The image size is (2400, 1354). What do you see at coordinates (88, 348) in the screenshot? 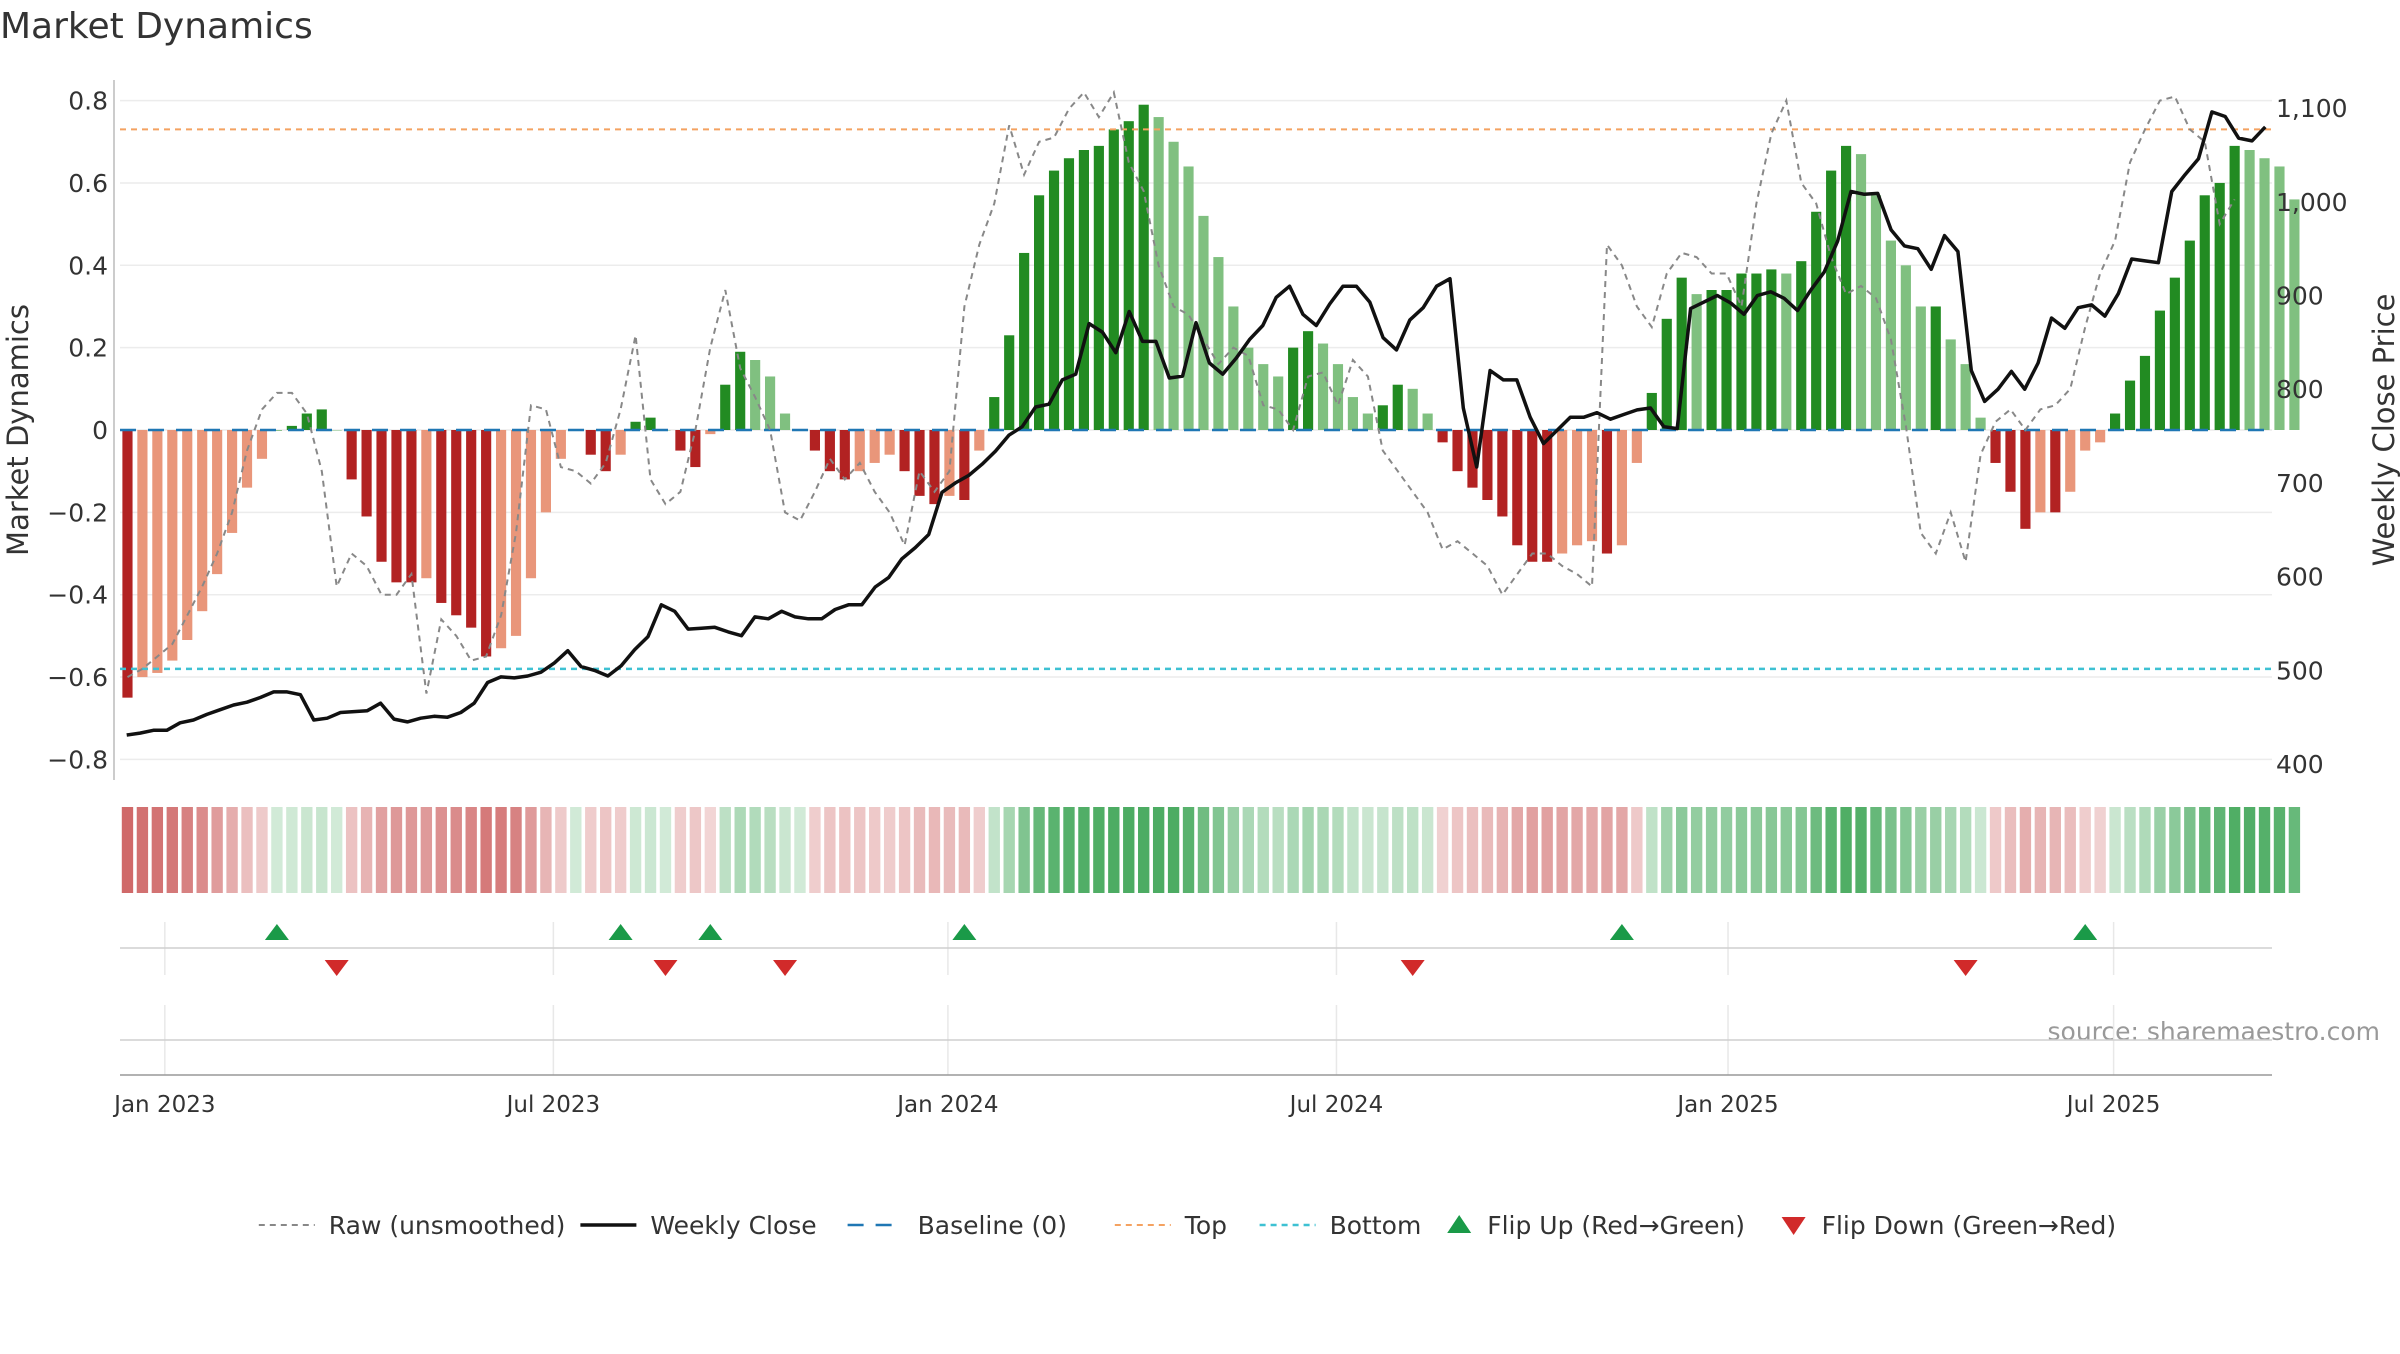
I see `y-tick-label-left: 0.2` at bounding box center [88, 348].